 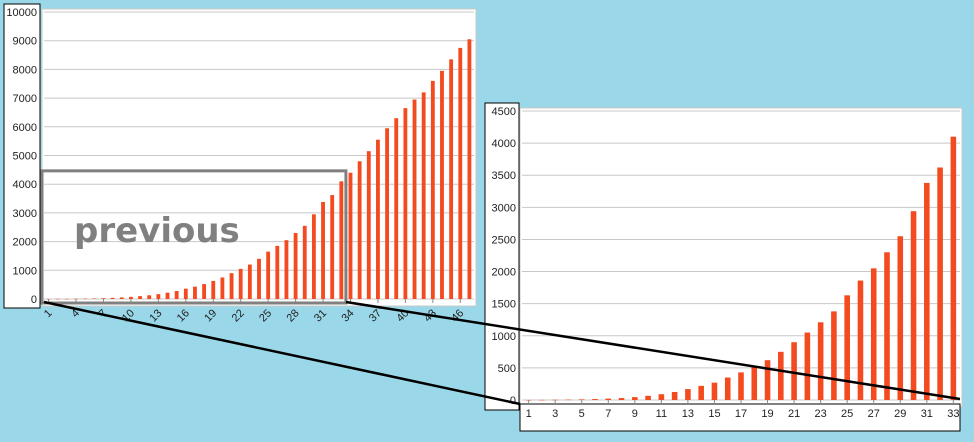 I want to click on x-tick-label: 23, so click(x=821, y=414).